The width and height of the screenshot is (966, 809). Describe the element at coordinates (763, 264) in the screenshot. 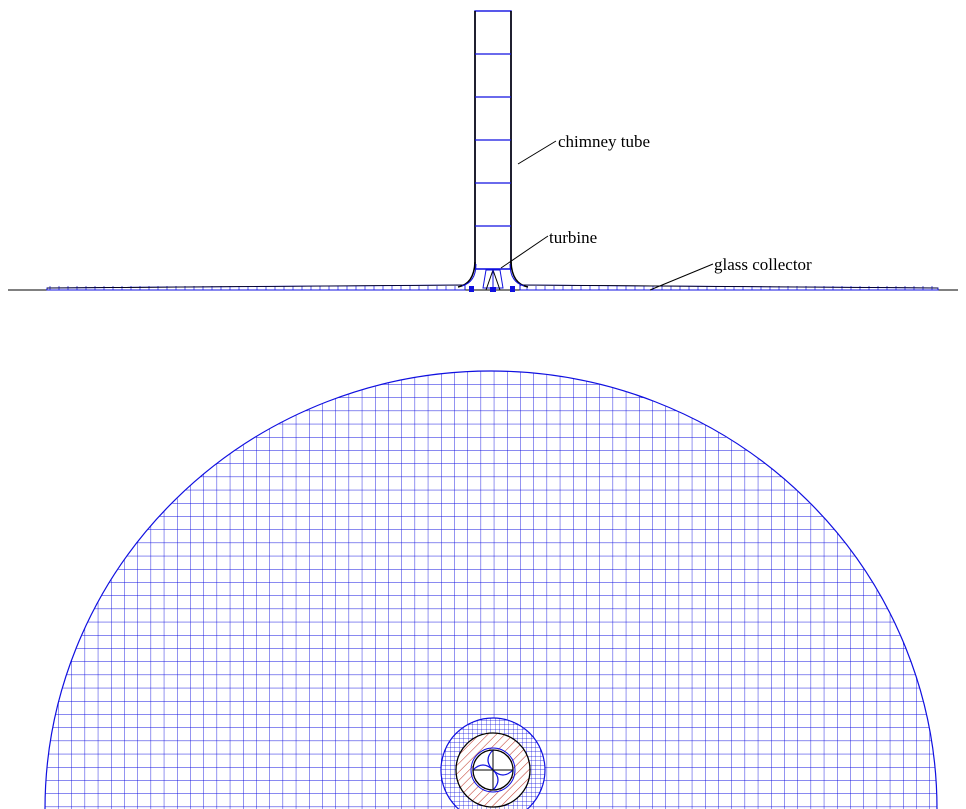

I see `collector-label: glass collector` at that location.